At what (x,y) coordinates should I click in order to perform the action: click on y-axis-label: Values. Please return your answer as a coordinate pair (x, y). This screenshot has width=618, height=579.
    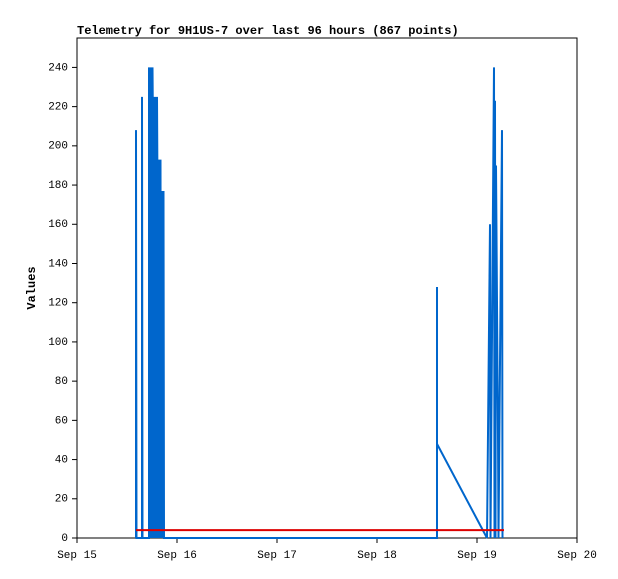
    Looking at the image, I should click on (32, 287).